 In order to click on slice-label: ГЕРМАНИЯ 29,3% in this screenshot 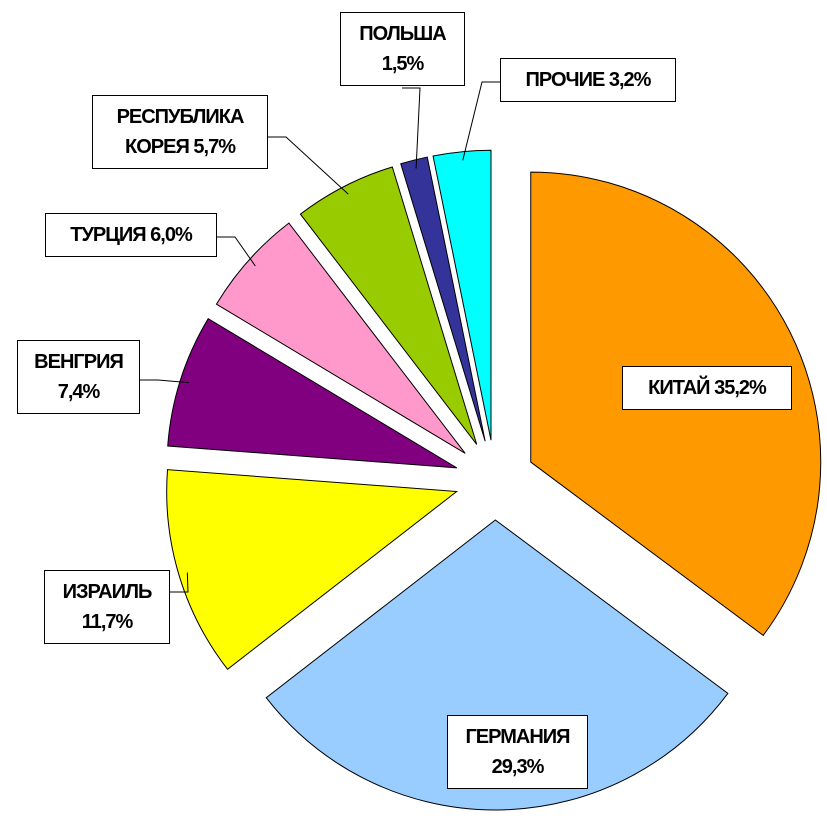, I will do `click(517, 752)`.